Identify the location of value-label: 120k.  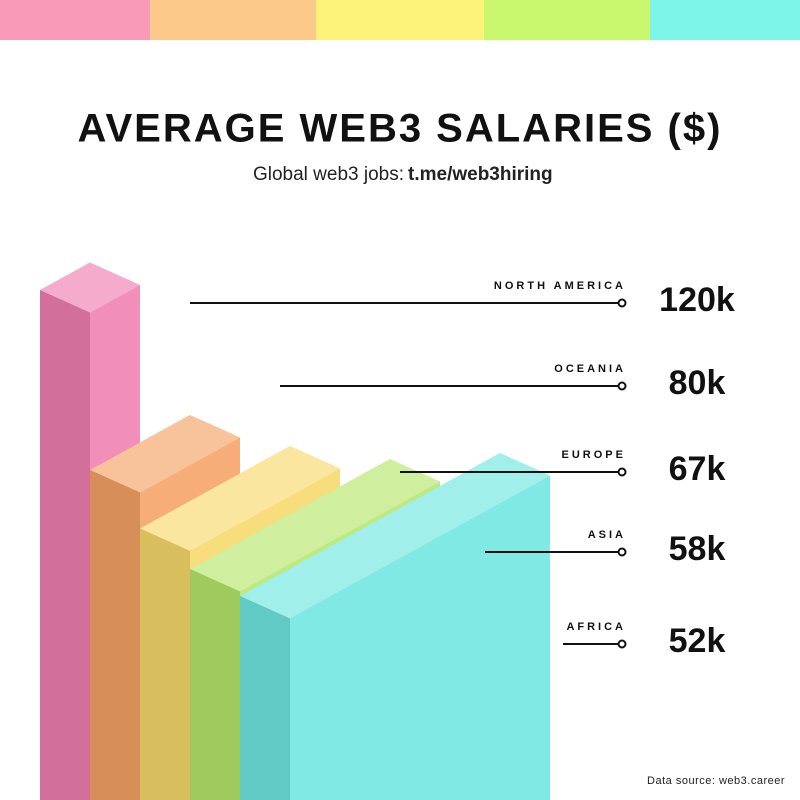
(697, 300).